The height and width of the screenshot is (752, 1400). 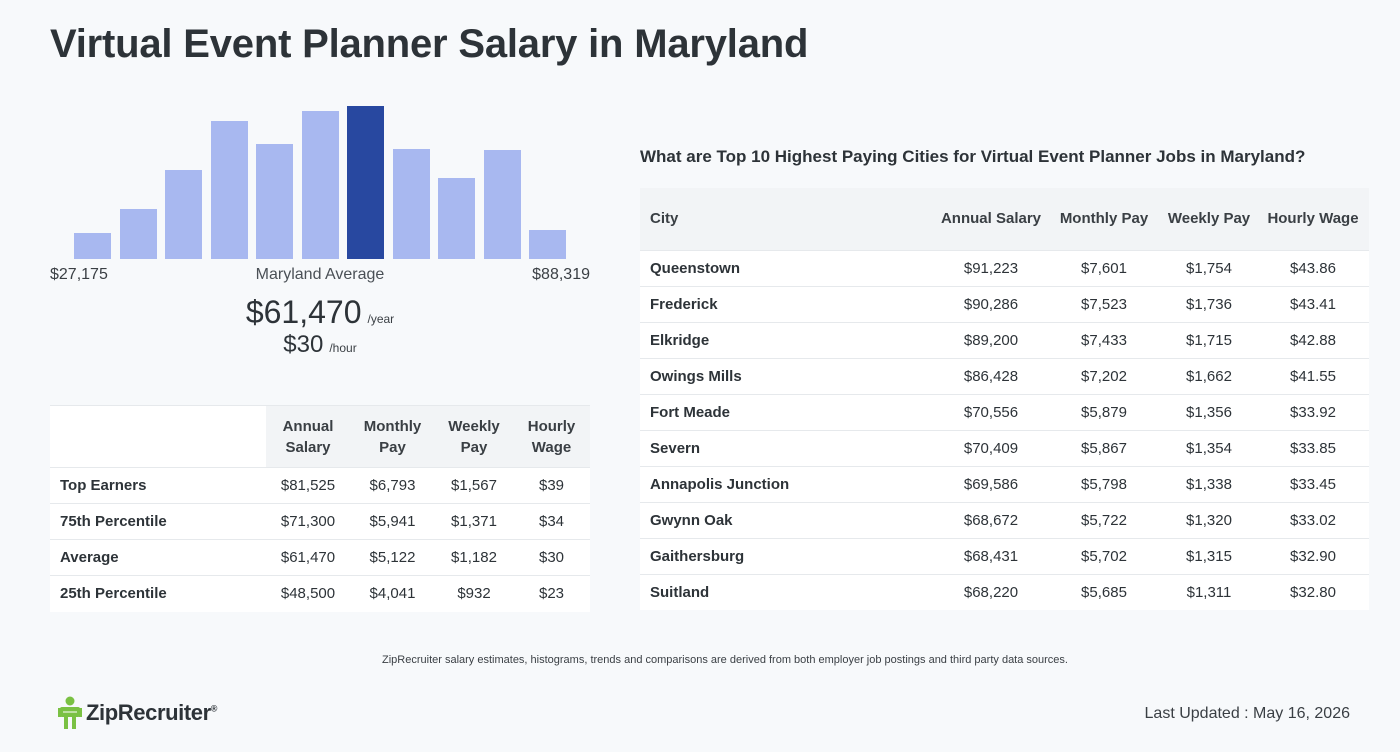 I want to click on monthly-pay-cell: $5,867, so click(x=1104, y=447).